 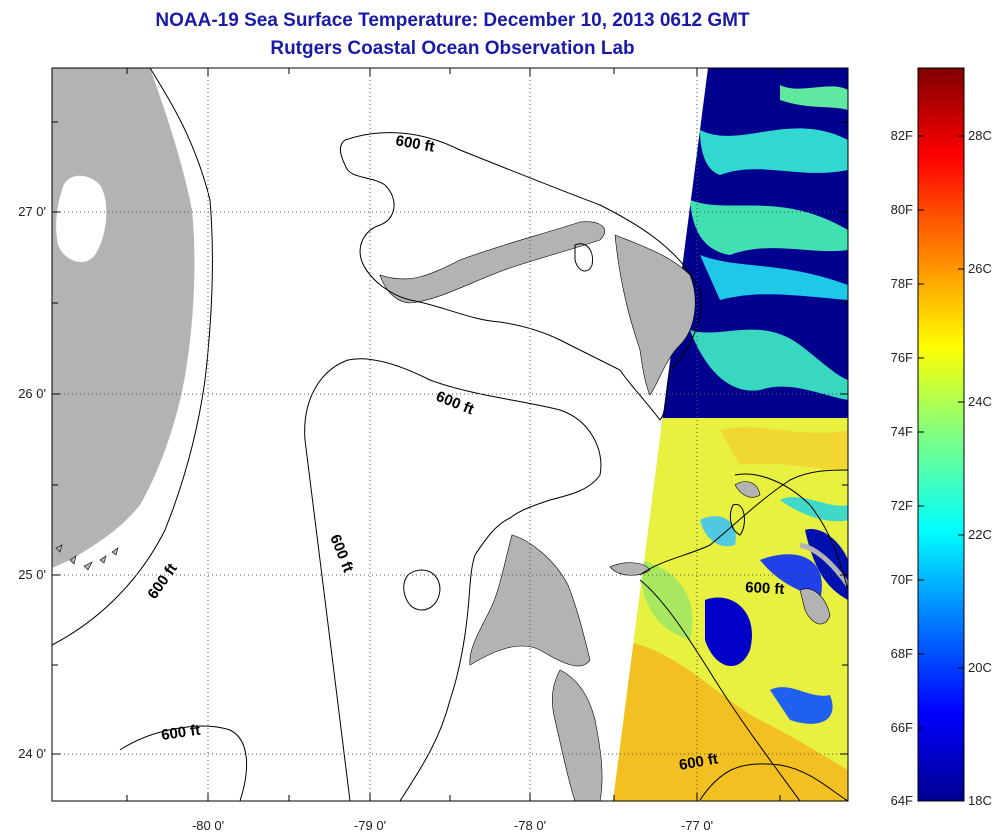 What do you see at coordinates (902, 579) in the screenshot?
I see `colorbar-f-label: 70F` at bounding box center [902, 579].